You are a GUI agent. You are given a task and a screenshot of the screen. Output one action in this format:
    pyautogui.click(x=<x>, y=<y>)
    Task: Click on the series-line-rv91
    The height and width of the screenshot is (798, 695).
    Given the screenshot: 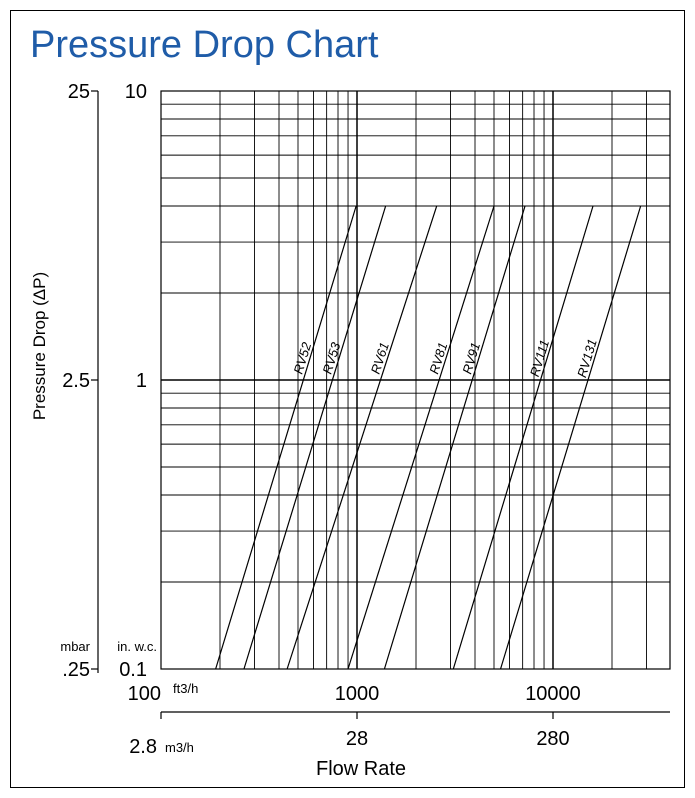 What is the action you would take?
    pyautogui.click(x=454, y=437)
    